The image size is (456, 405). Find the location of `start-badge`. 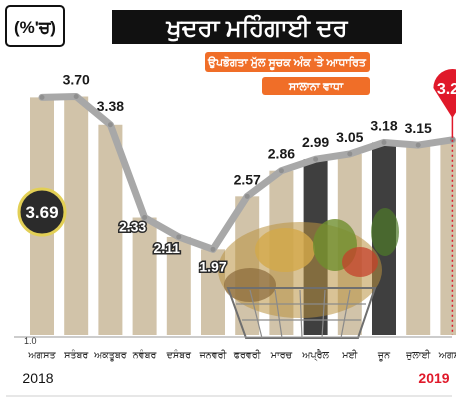

start-badge is located at coordinates (42, 212).